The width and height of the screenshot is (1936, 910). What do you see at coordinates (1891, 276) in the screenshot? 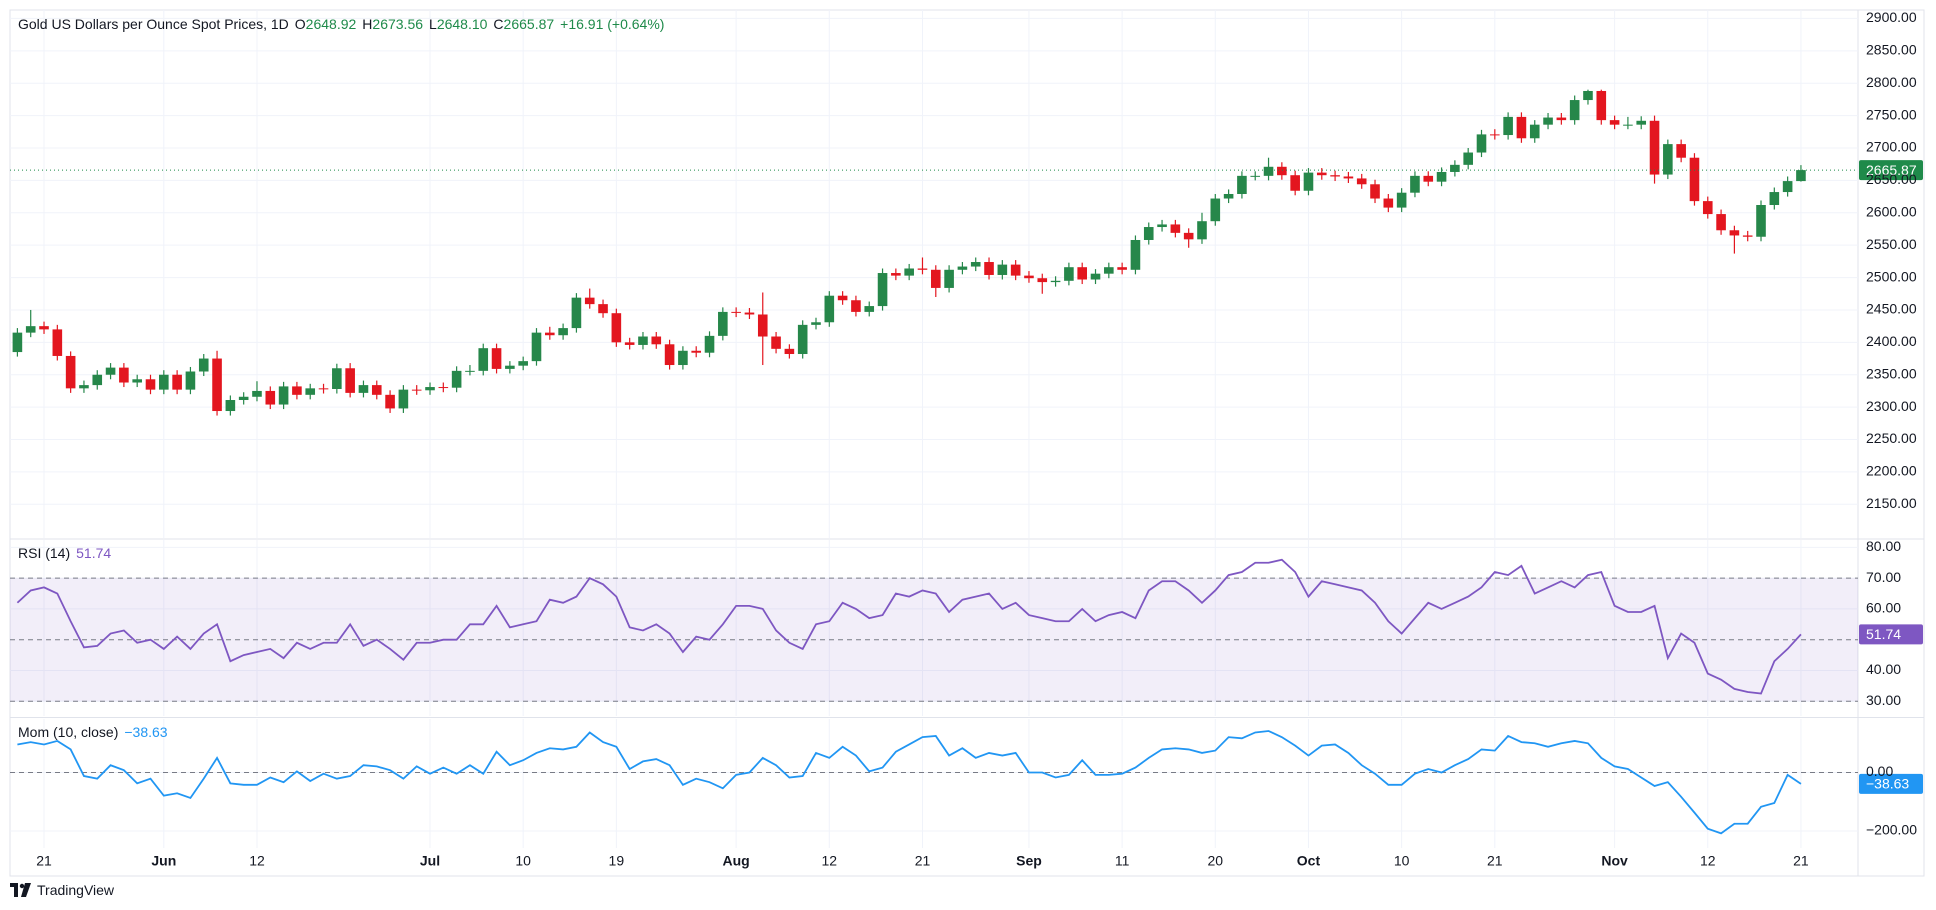
I see `y-tick-label: 2500.00` at bounding box center [1891, 276].